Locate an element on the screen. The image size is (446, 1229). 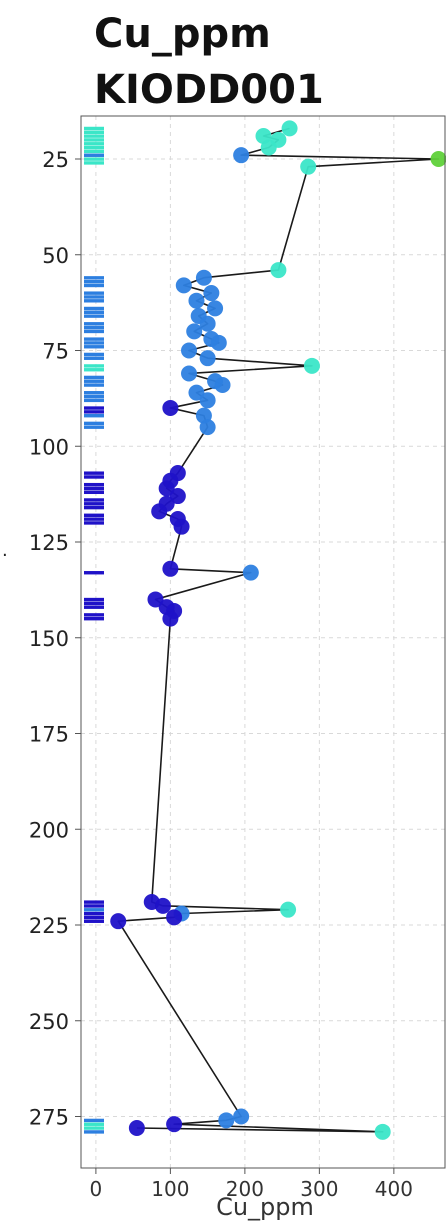
chart-title-line-2: KIODD001 is located at coordinates (209, 90).